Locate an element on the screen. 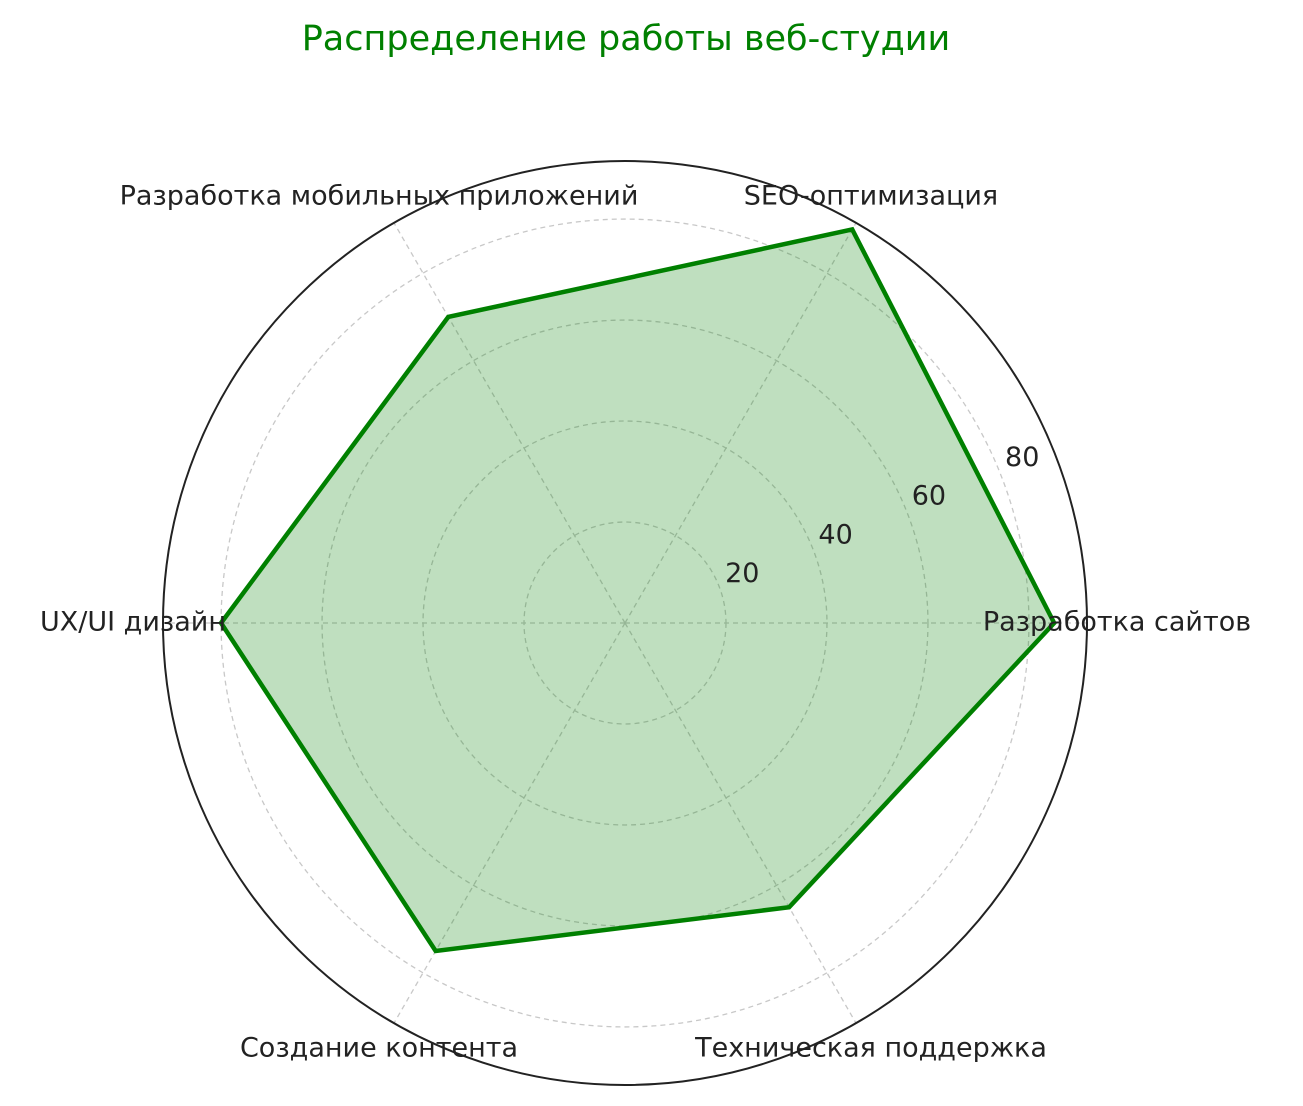  category-label: UX/UI дизайн is located at coordinates (133, 622).